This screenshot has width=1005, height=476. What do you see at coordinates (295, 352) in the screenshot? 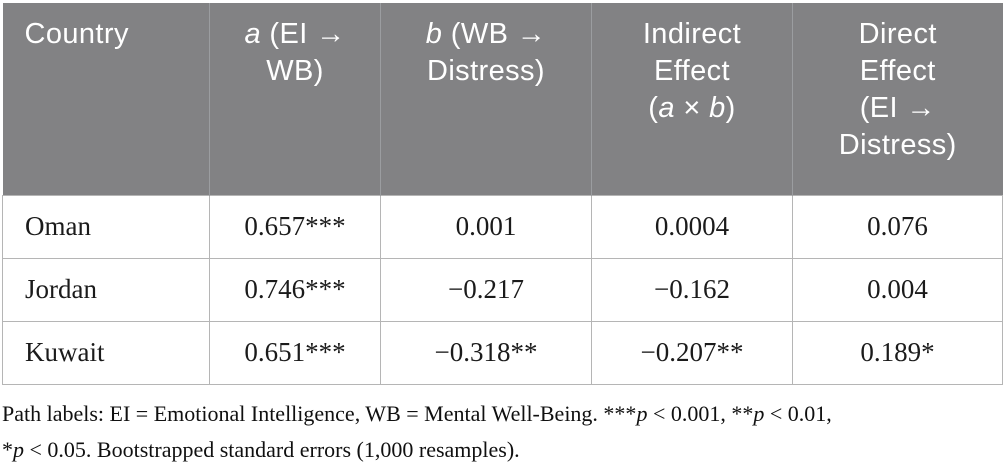
I see `cell-path-a: 0.651***` at bounding box center [295, 352].